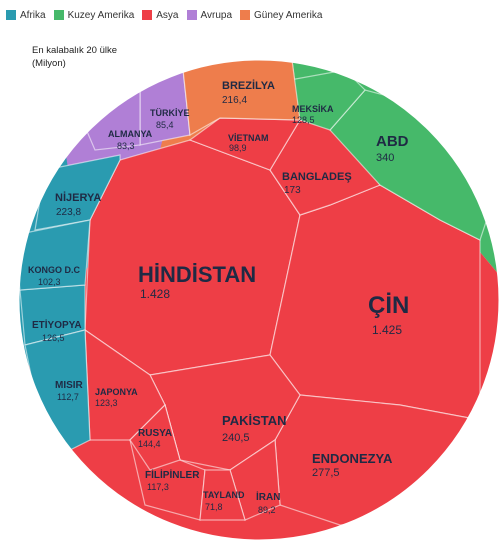 The height and width of the screenshot is (544, 501). I want to click on country-value: 223,8, so click(68, 212).